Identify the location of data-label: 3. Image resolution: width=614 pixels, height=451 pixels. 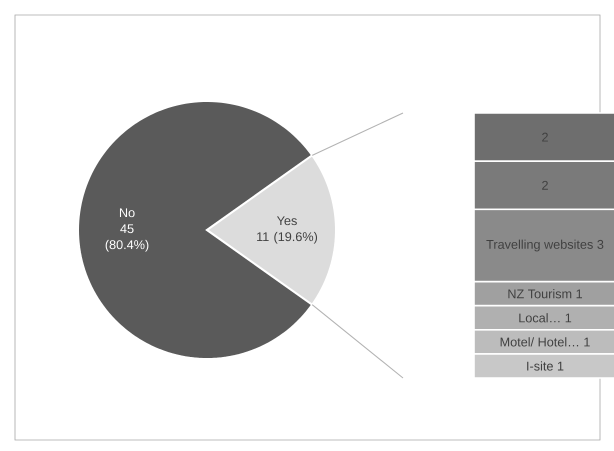
(600, 244).